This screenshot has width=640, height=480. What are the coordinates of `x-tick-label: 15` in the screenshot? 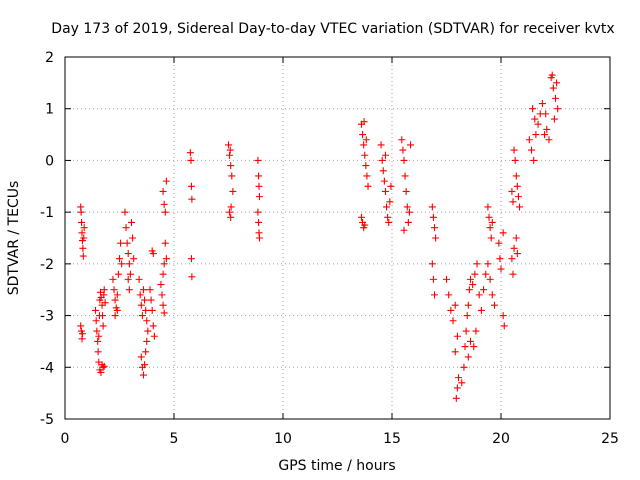 It's located at (392, 439).